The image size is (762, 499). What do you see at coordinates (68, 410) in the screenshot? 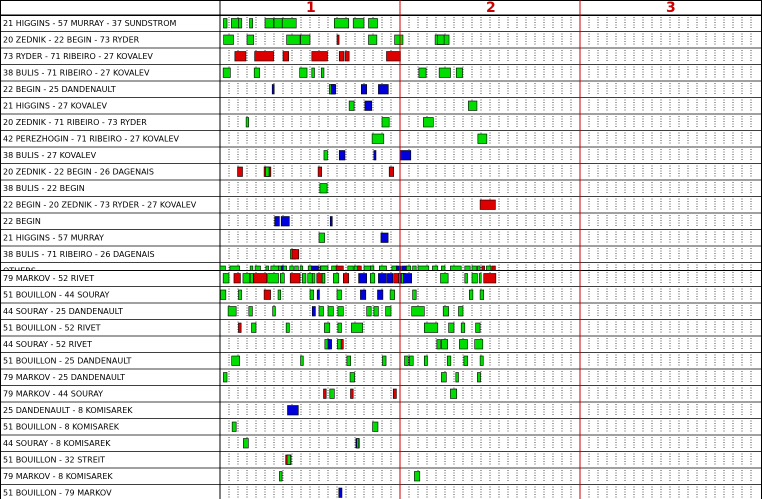
I see `row-label: 25 DANDENAULT - 8 KOMISAREK` at bounding box center [68, 410].